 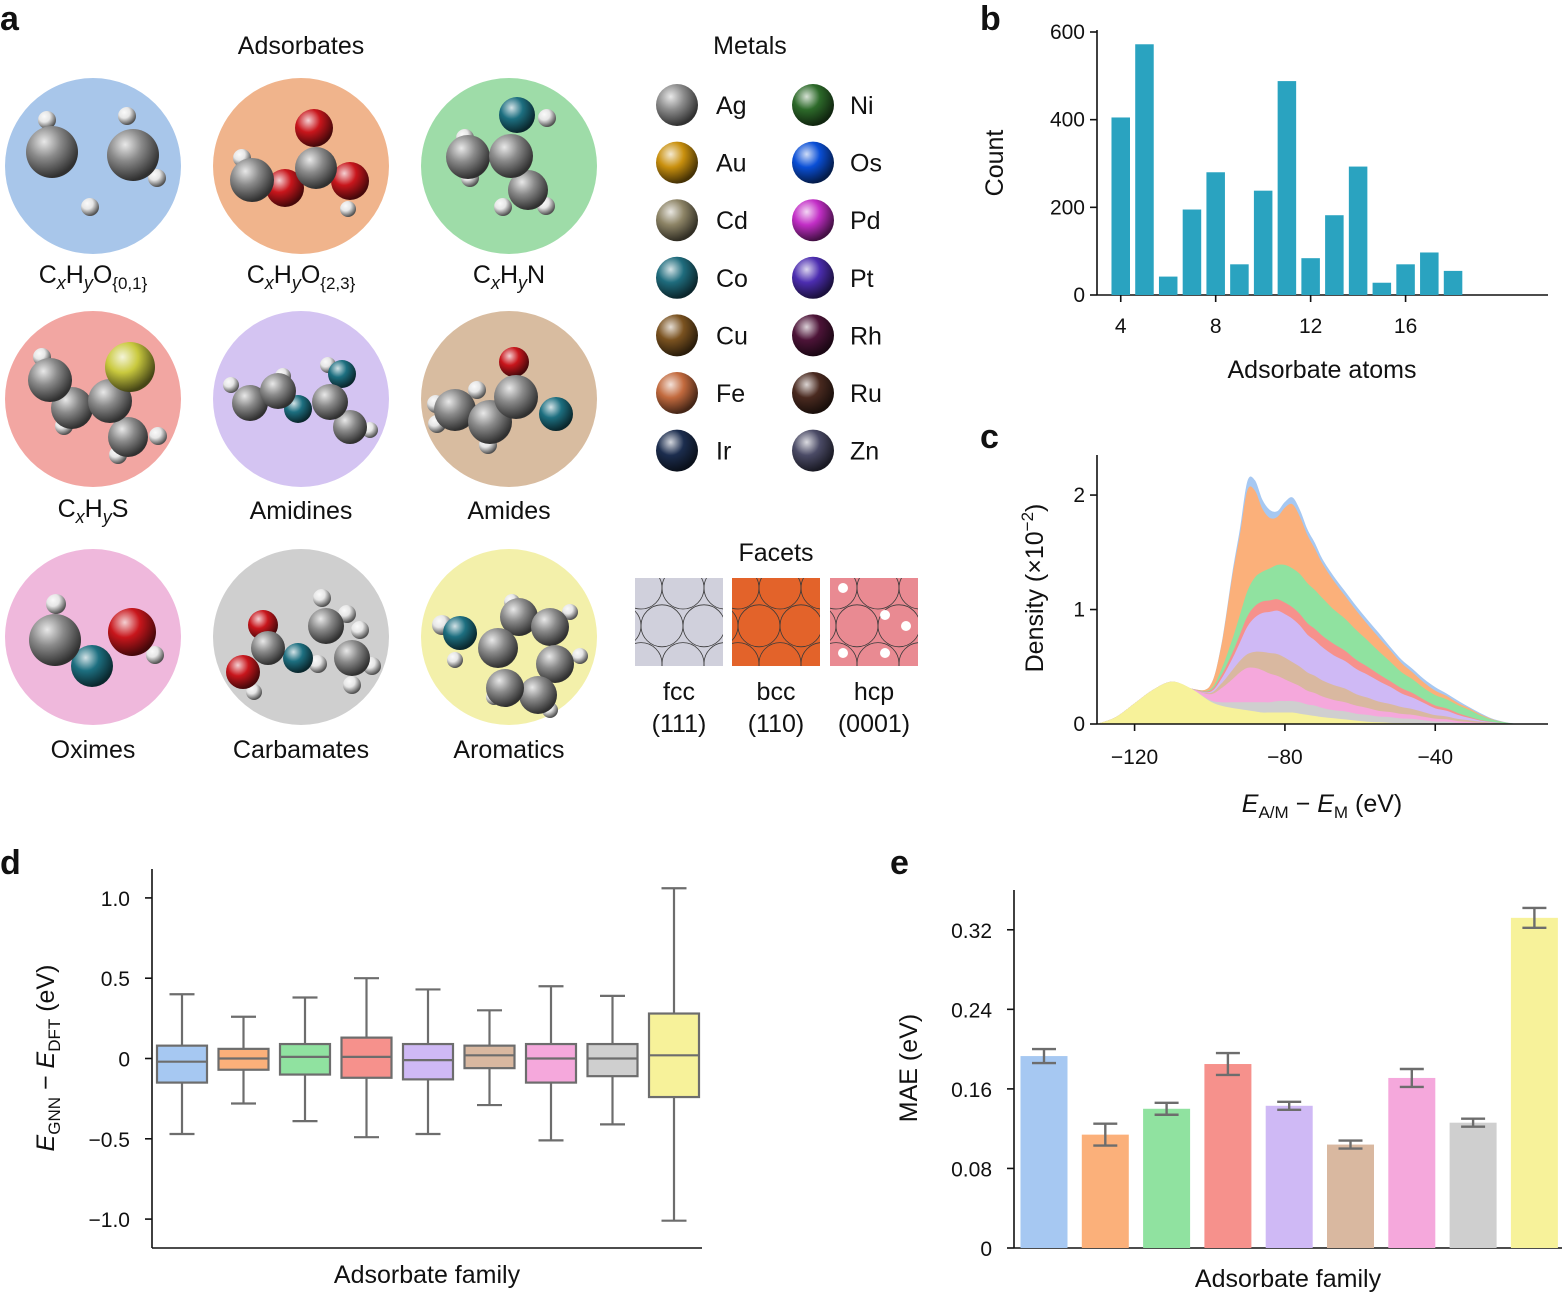 I want to click on x-tick-label--80: −80, so click(x=1285, y=757).